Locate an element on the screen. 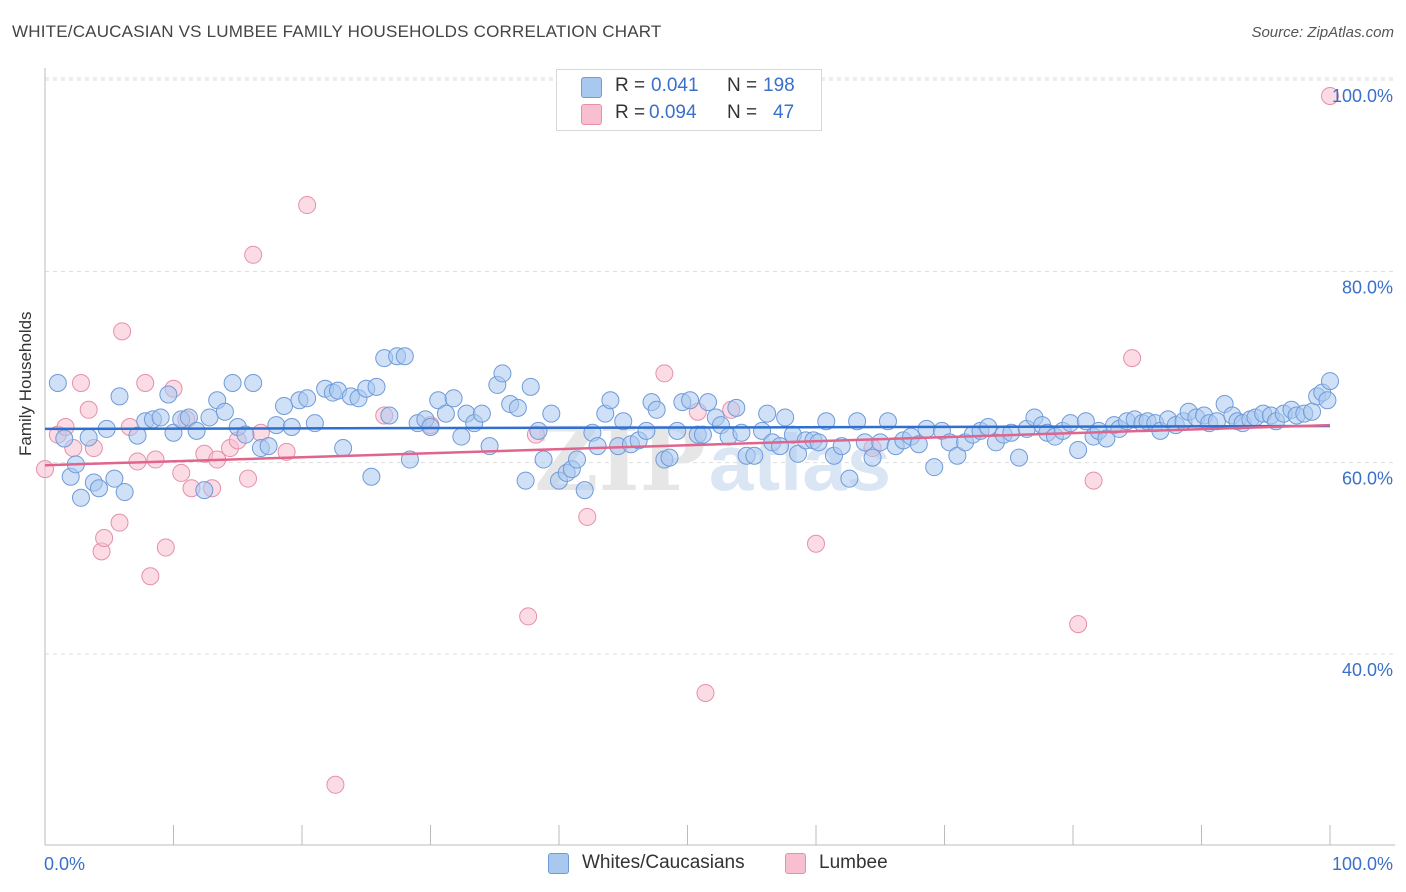 This screenshot has width=1406, height=892. x-tick-label-min: 0.0% is located at coordinates (64, 864).